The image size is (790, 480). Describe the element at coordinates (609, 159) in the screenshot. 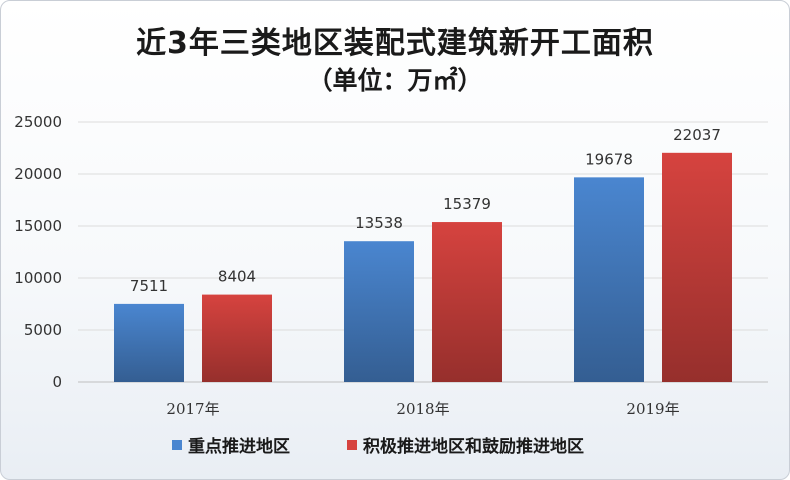

I see `data-label-series-1: 19678` at that location.